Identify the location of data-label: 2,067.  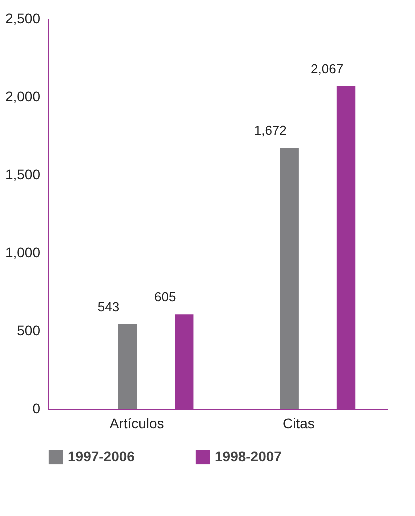
(327, 69).